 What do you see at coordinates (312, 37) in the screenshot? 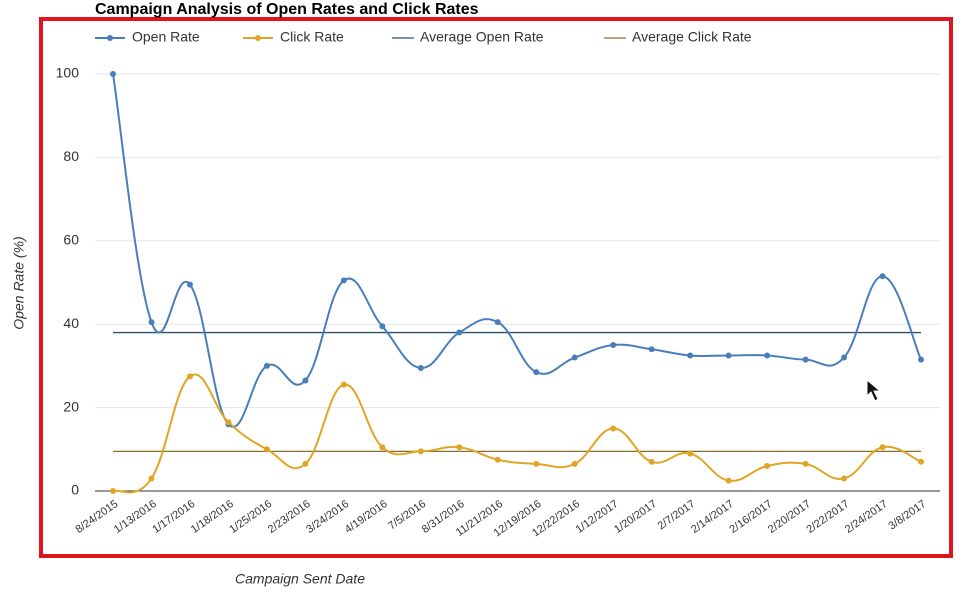
I see `legend-label: Click Rate` at bounding box center [312, 37].